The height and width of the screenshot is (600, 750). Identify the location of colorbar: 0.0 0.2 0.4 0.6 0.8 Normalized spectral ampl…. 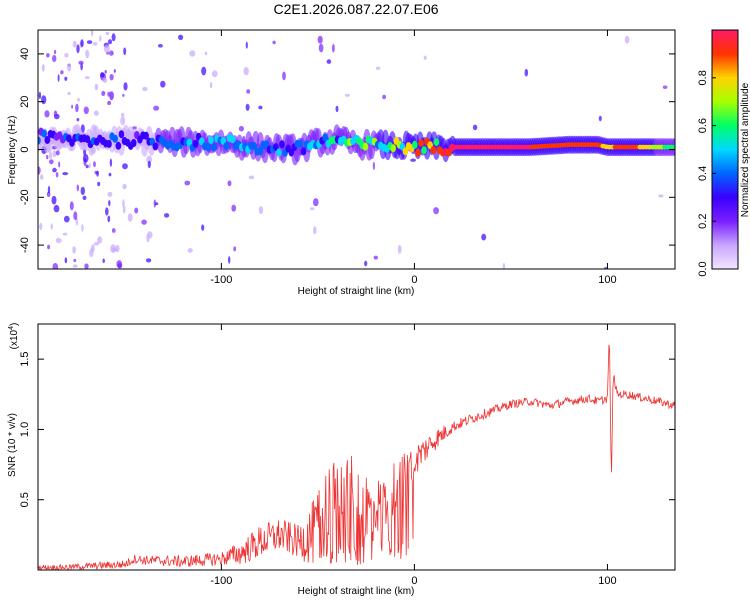
(723, 153).